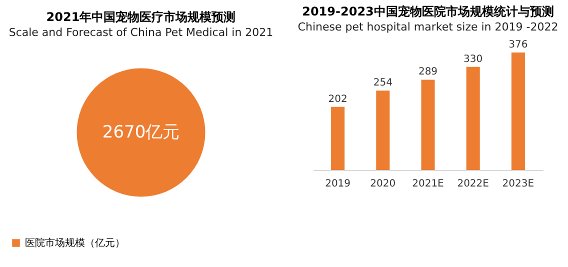 Image resolution: width=568 pixels, height=267 pixels. Describe the element at coordinates (338, 99) in the screenshot. I see `data-label: 202` at that location.